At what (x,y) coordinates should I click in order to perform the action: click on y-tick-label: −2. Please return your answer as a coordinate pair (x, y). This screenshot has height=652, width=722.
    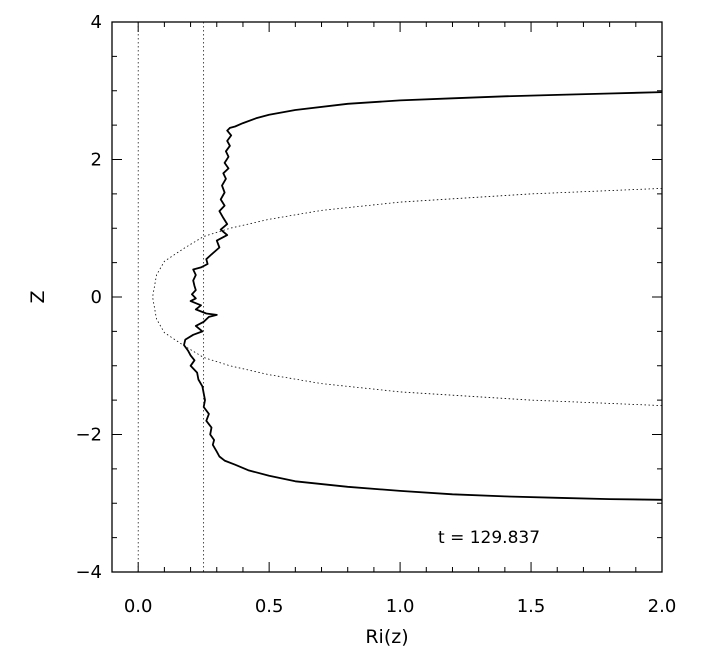
    Looking at the image, I should click on (88, 435).